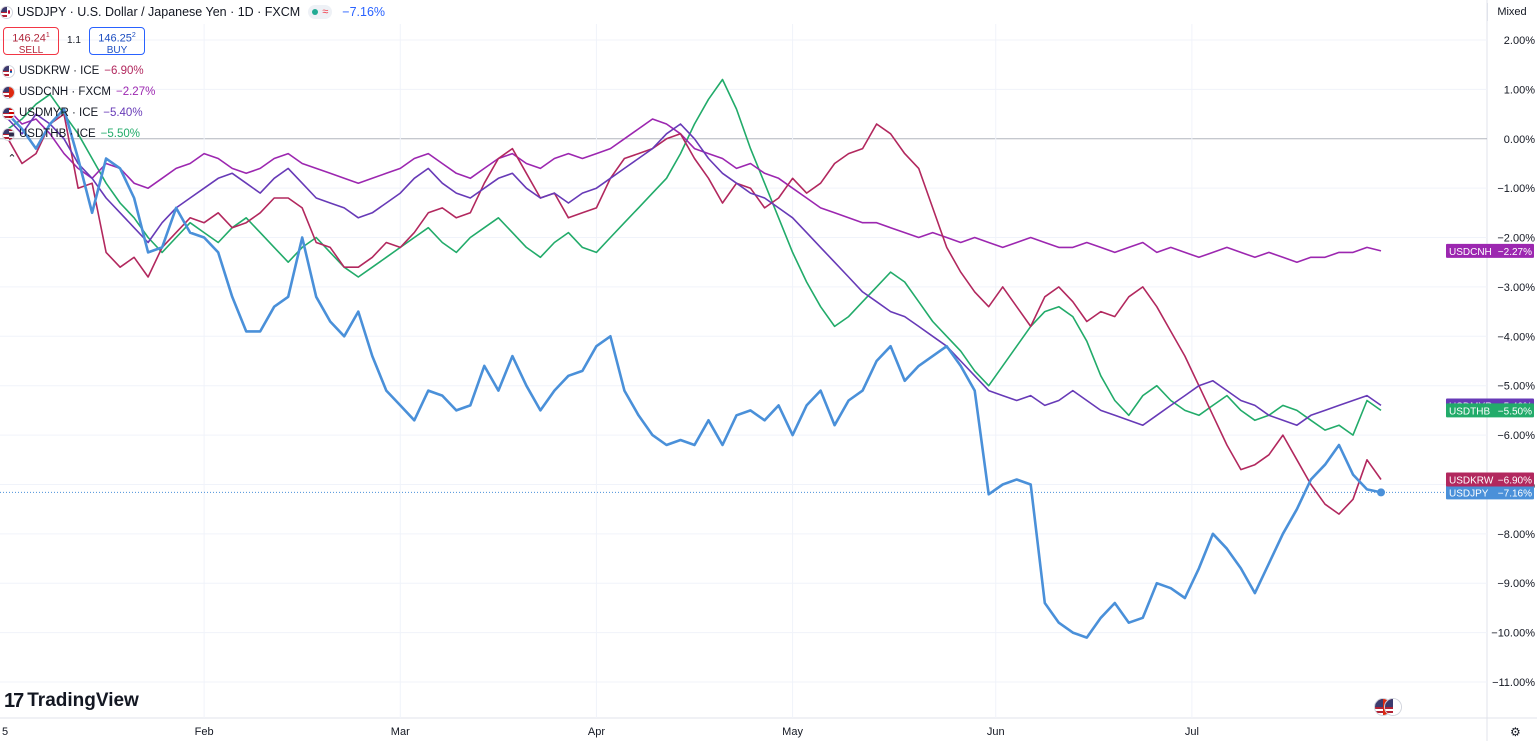 This screenshot has height=741, width=1537. I want to click on last-value-label-usdthb: USDTHB −5.50%, so click(1490, 410).